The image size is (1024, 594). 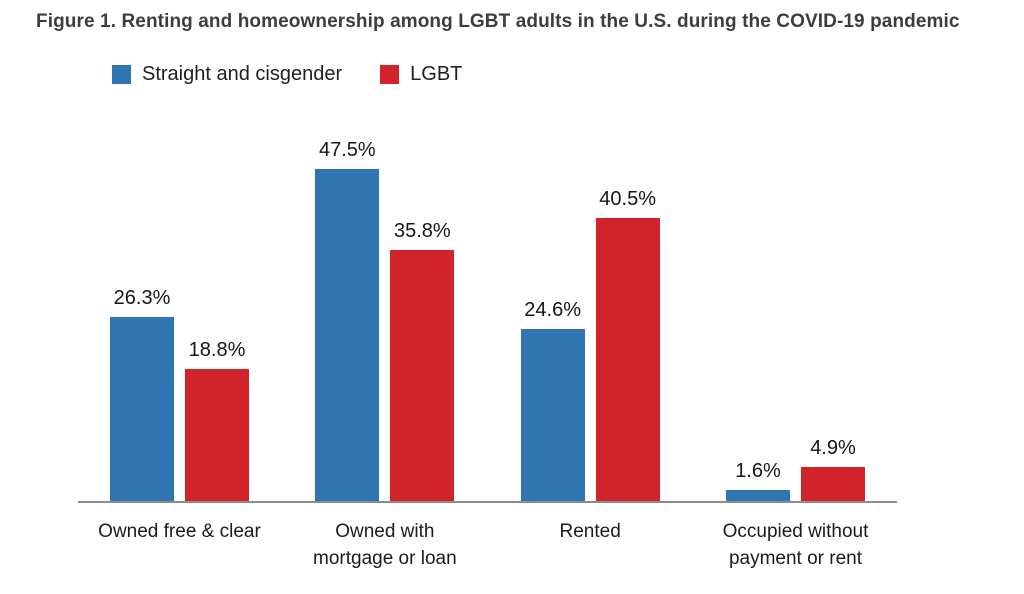 I want to click on category-label: Occupied without payment or rent, so click(x=795, y=545).